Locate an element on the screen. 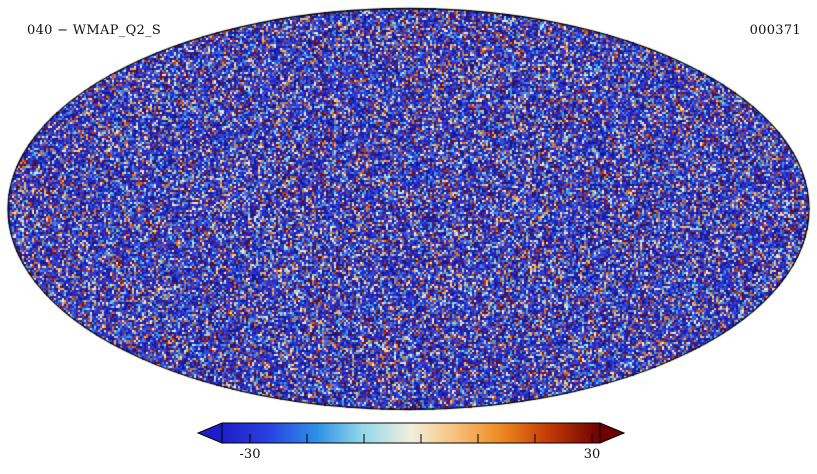 Image resolution: width=817 pixels, height=474 pixels. map-title: 040 − WMAP_Q2_S is located at coordinates (94, 30).